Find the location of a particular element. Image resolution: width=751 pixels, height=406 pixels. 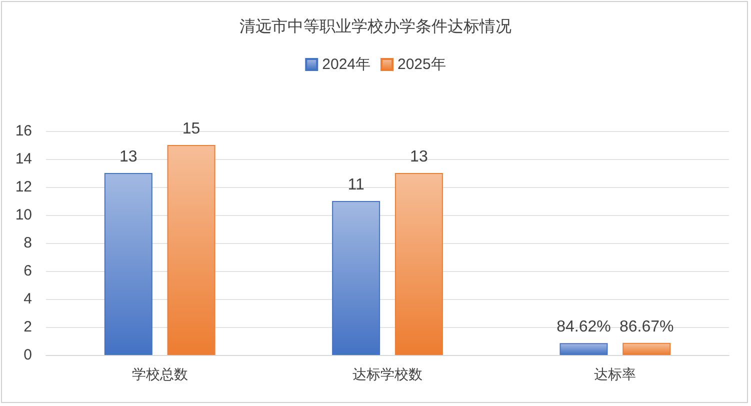

data-label: 86.67% is located at coordinates (646, 327).